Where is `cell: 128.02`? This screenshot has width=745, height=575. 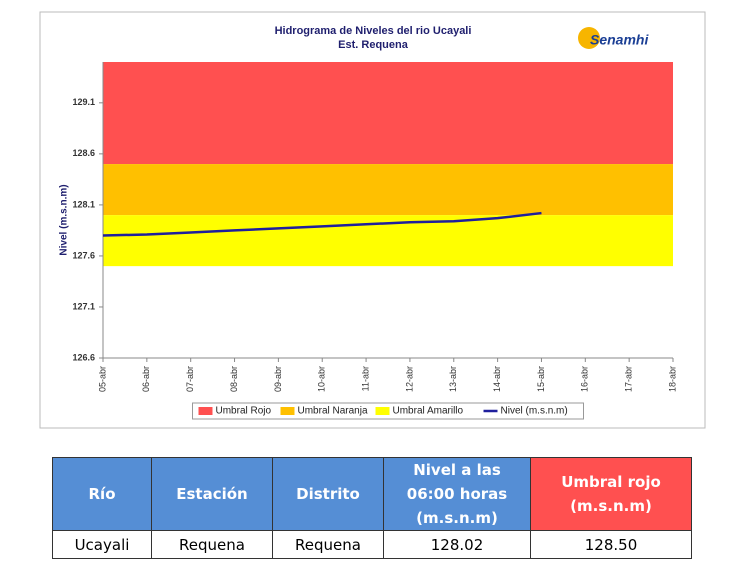 cell: 128.02 is located at coordinates (457, 544).